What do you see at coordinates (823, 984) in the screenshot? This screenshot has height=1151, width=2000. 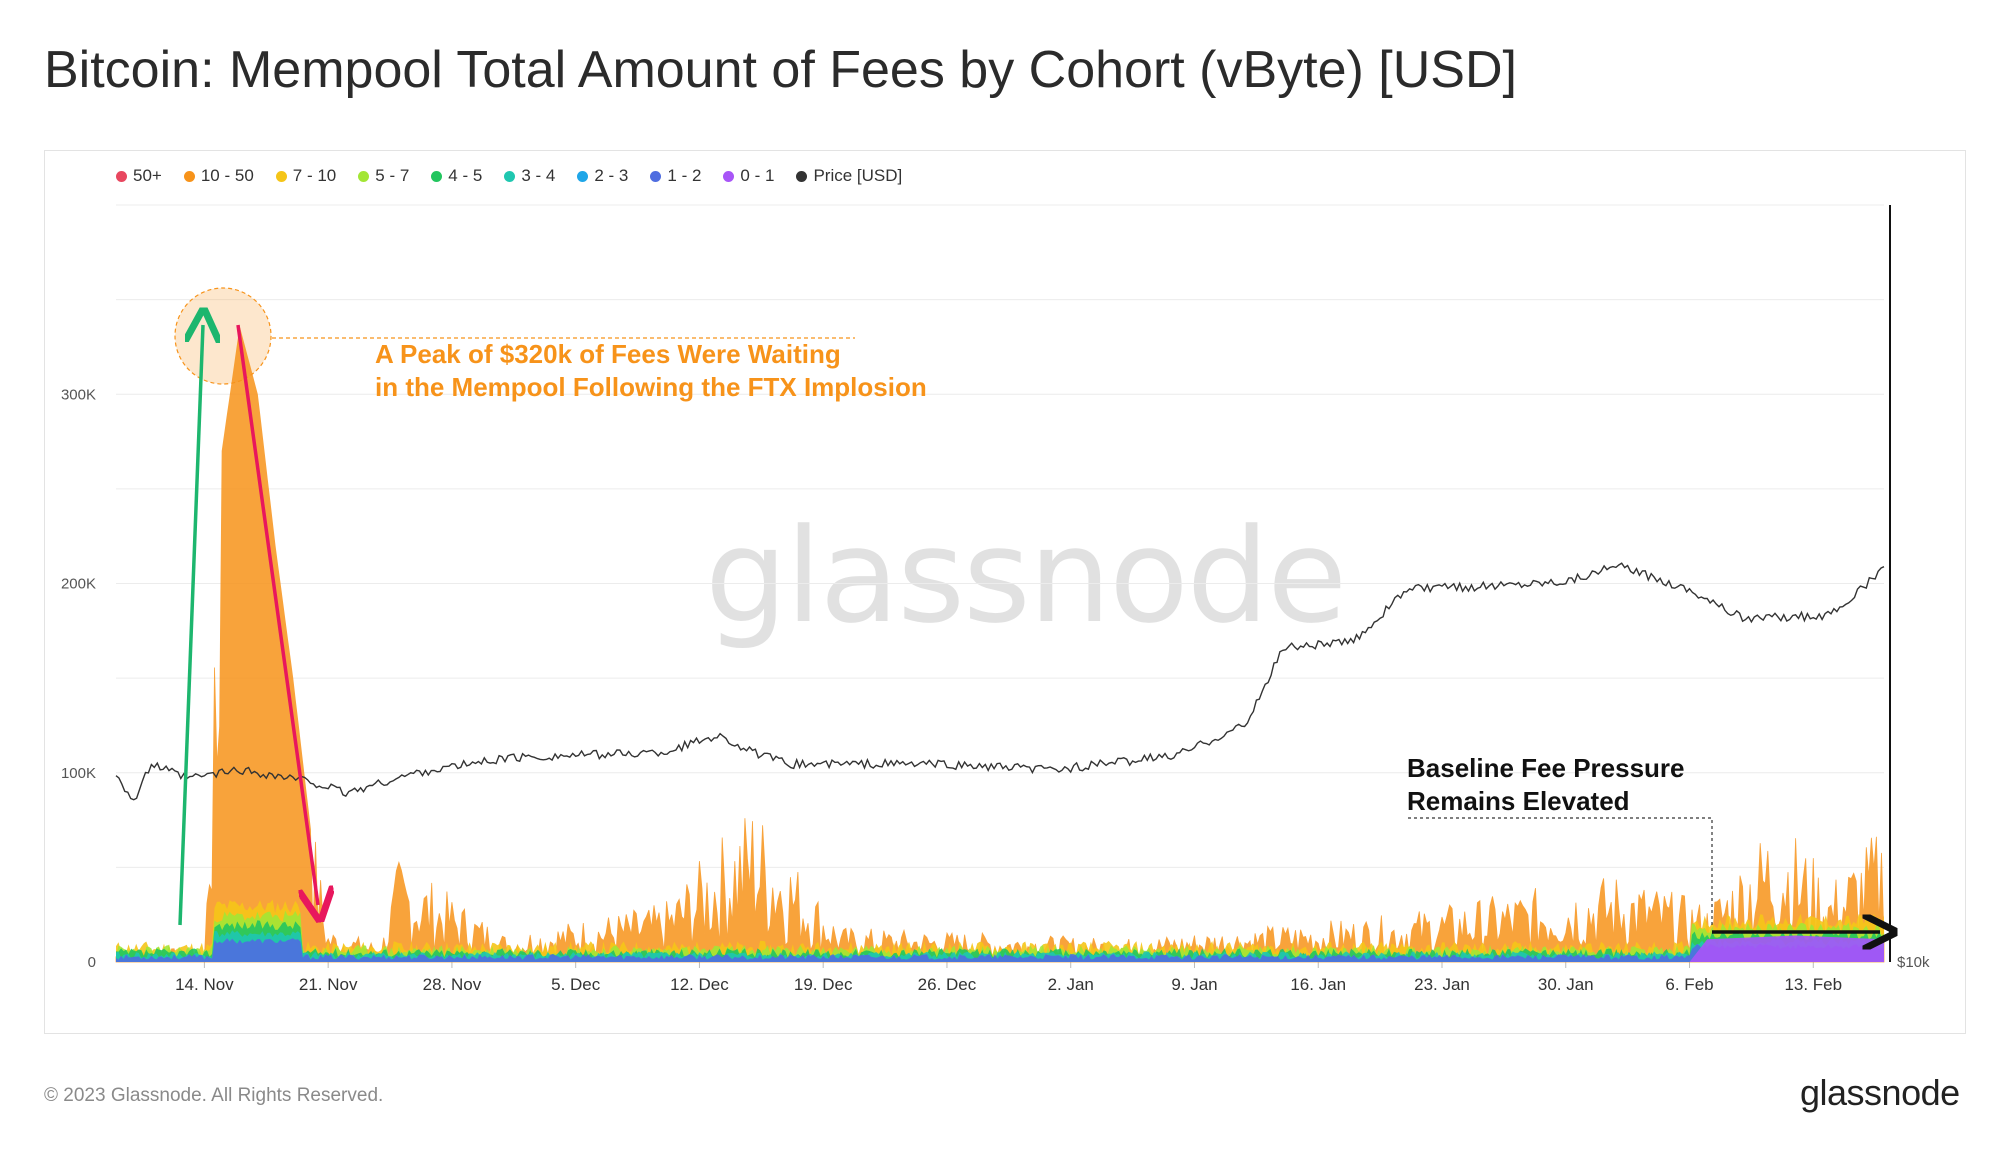 I see `x-tick-label: 19. Dec` at bounding box center [823, 984].